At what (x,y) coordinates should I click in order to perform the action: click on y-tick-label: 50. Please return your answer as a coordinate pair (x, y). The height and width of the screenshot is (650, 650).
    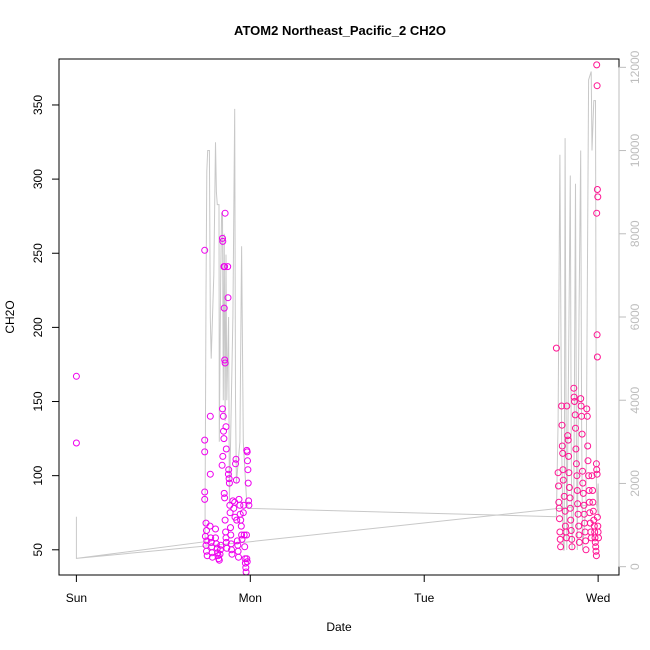
    Looking at the image, I should click on (38, 550).